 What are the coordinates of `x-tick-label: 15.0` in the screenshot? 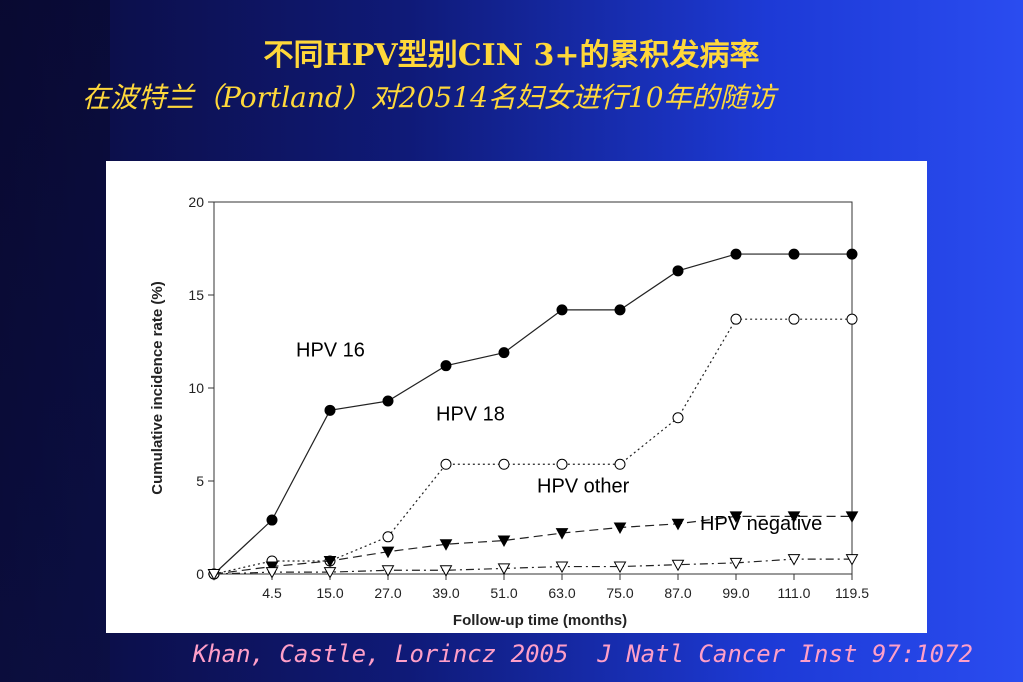 It's located at (329, 593).